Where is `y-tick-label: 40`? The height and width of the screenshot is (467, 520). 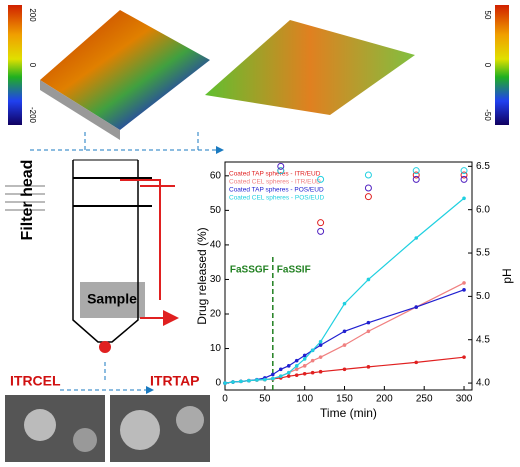 y-tick-label: 40 is located at coordinates (216, 245).